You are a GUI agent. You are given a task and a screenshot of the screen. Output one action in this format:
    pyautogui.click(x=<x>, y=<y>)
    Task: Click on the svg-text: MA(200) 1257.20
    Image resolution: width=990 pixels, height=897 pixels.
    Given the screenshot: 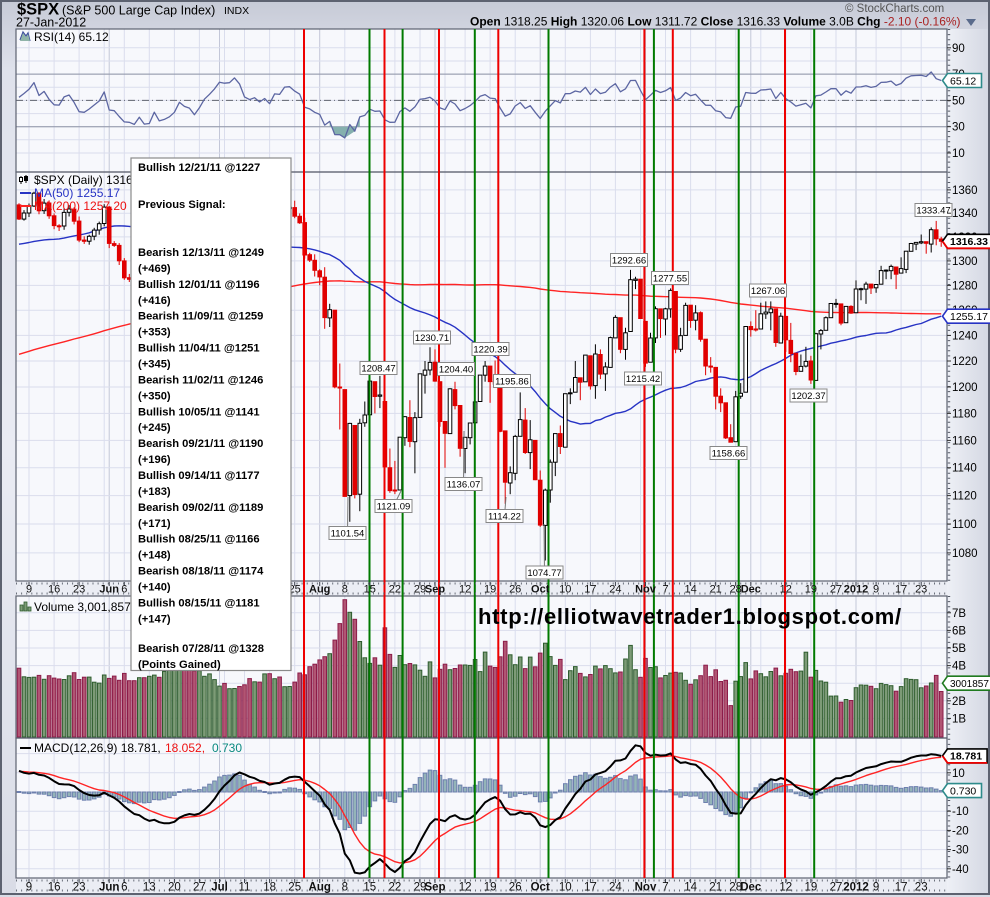 What is the action you would take?
    pyautogui.click(x=80, y=206)
    